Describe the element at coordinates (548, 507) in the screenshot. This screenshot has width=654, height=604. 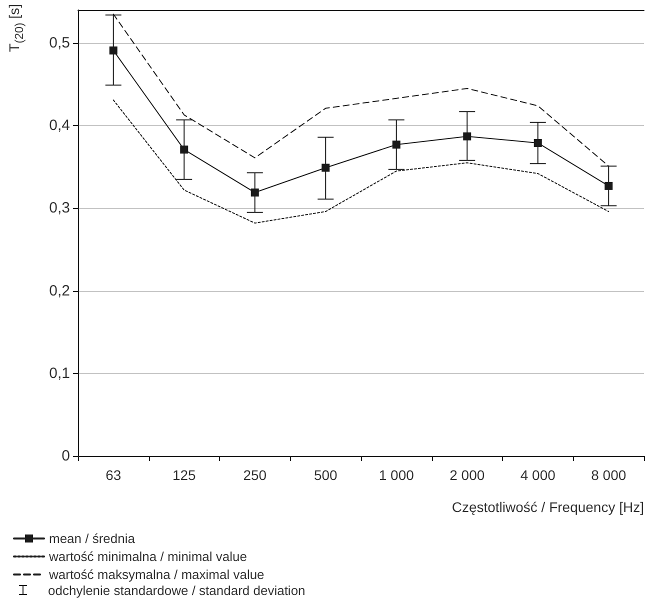
I see `x-axis-title: Częstotliwość / Frequency [Hz]` at that location.